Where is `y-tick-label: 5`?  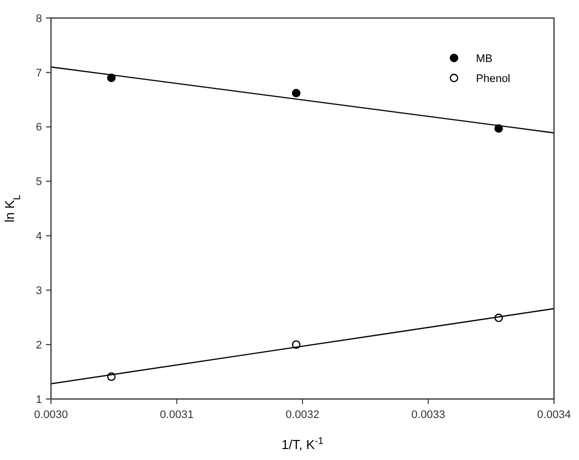 y-tick-label: 5 is located at coordinates (39, 182).